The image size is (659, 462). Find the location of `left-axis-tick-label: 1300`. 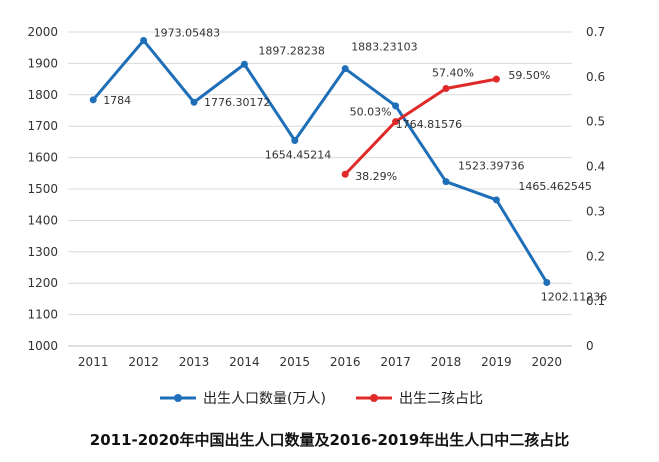

left-axis-tick-label: 1300 is located at coordinates (42, 252).